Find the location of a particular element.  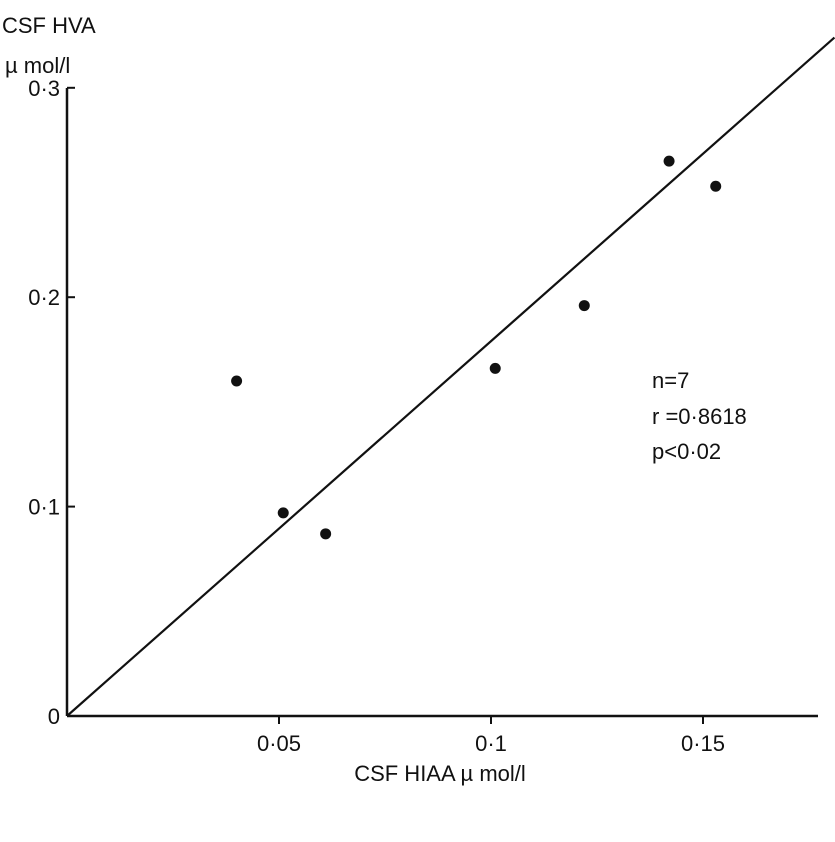

y-tick-label-3: 0·3 is located at coordinates (44, 88).